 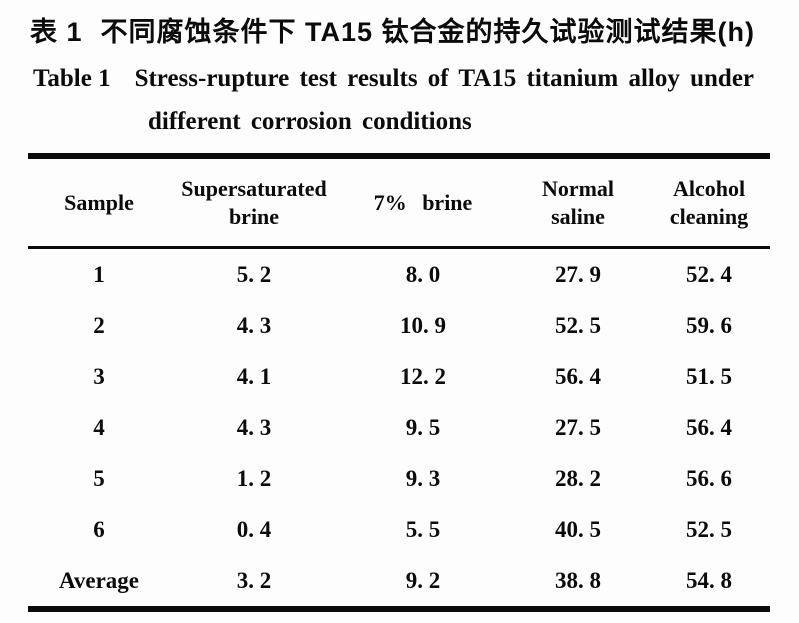 What do you see at coordinates (578, 478) in the screenshot?
I see `table-cell: 28. 2` at bounding box center [578, 478].